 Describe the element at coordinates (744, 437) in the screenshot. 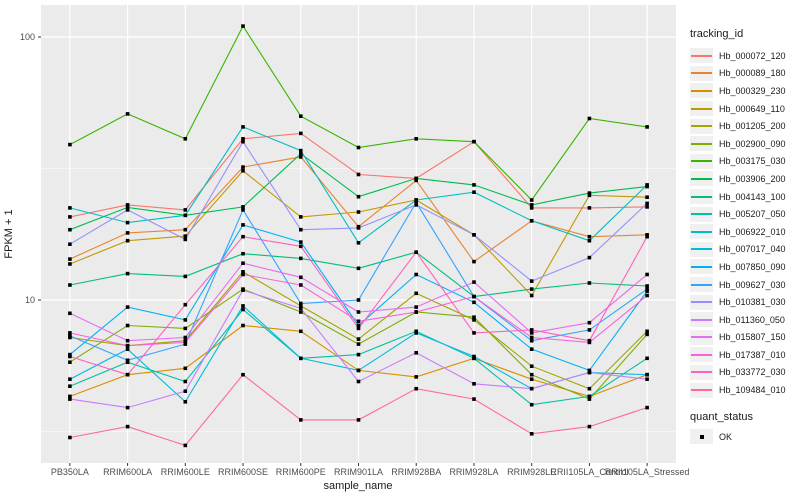

I see `legend-item-quant-ok: OK` at that location.